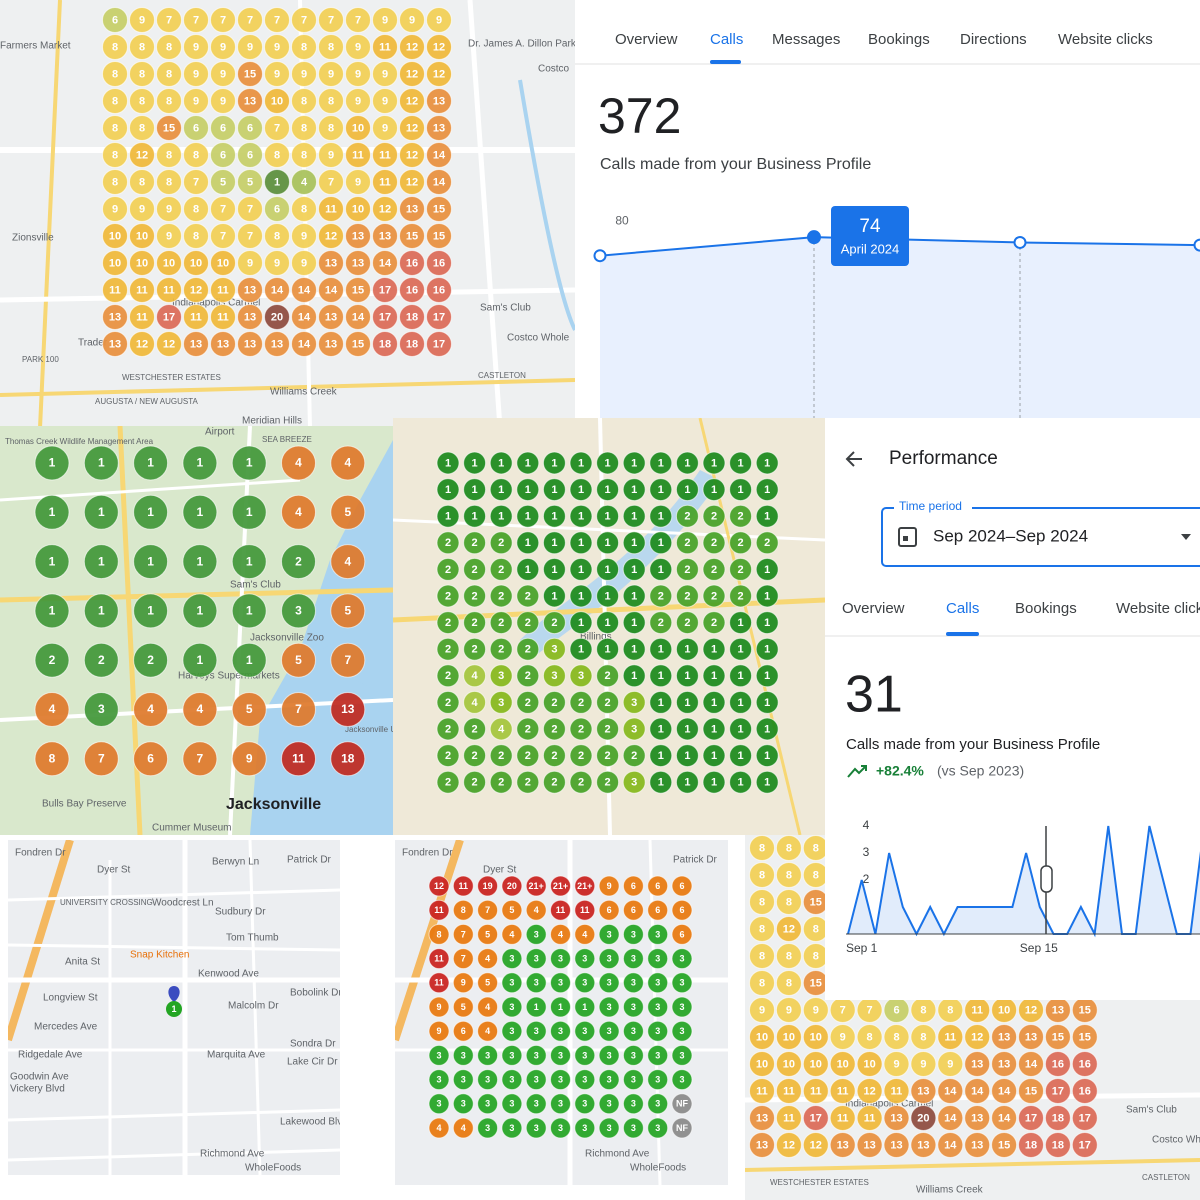 The width and height of the screenshot is (1200, 1200). What do you see at coordinates (385, 263) in the screenshot?
I see `rank-label: 14` at bounding box center [385, 263].